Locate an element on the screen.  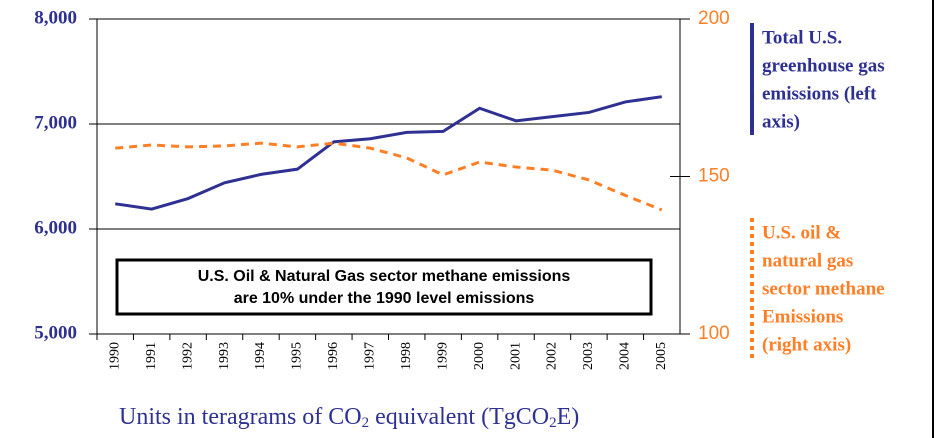
x-tick-label: 1999 is located at coordinates (442, 356).